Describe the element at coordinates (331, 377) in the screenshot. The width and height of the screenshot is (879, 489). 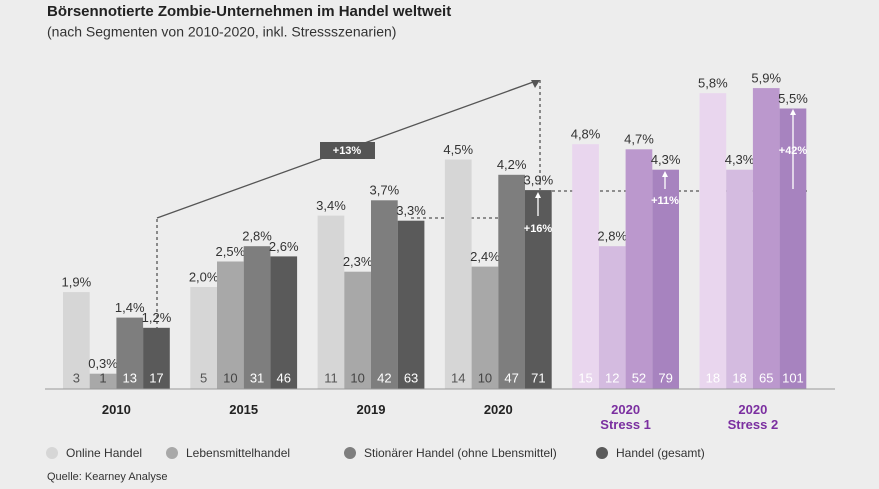
I see `count-label: 11` at that location.